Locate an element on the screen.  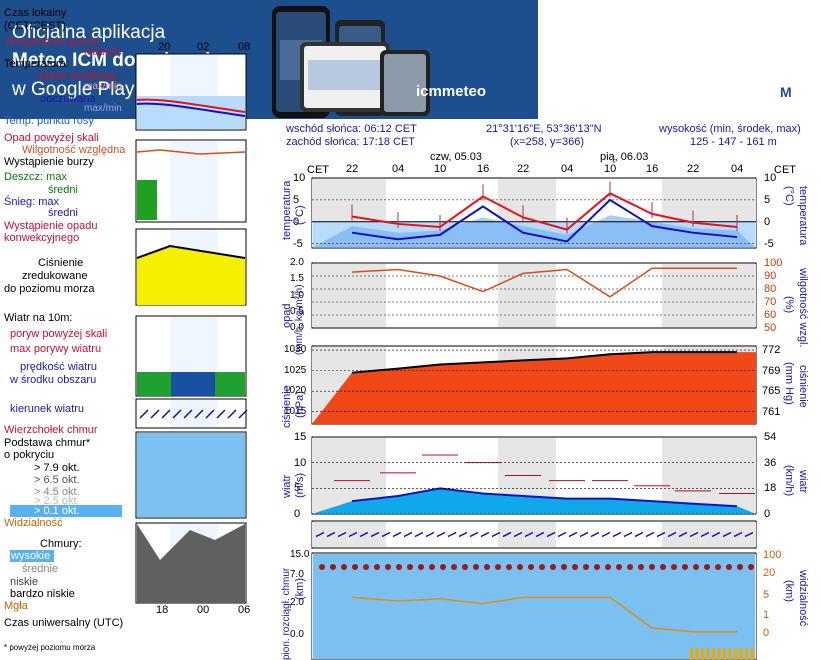
wind-speed-line is located at coordinates (544, 497).